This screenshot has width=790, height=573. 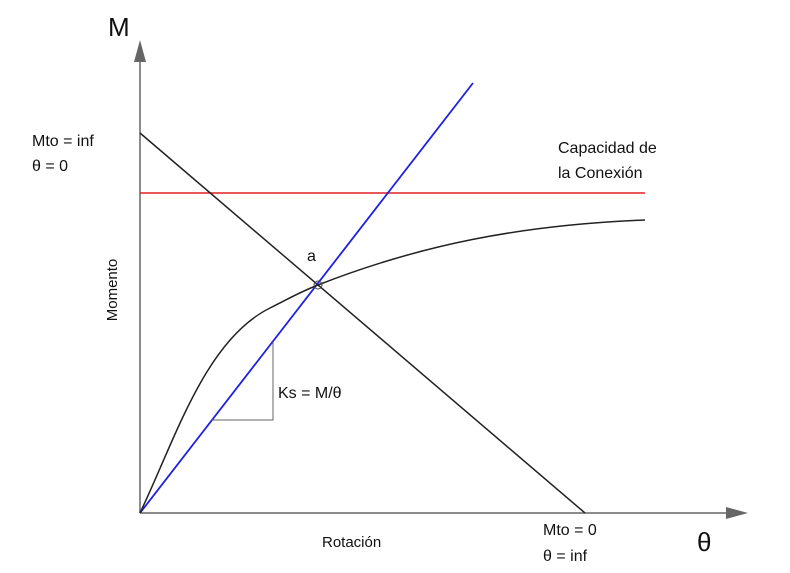 What do you see at coordinates (607, 148) in the screenshot?
I see `annotation: Capacidad de` at bounding box center [607, 148].